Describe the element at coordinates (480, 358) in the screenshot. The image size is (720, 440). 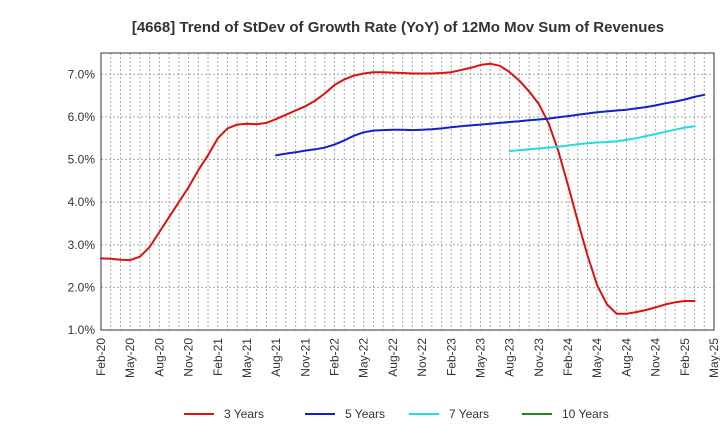
I see `x-tick-label: May-23` at that location.